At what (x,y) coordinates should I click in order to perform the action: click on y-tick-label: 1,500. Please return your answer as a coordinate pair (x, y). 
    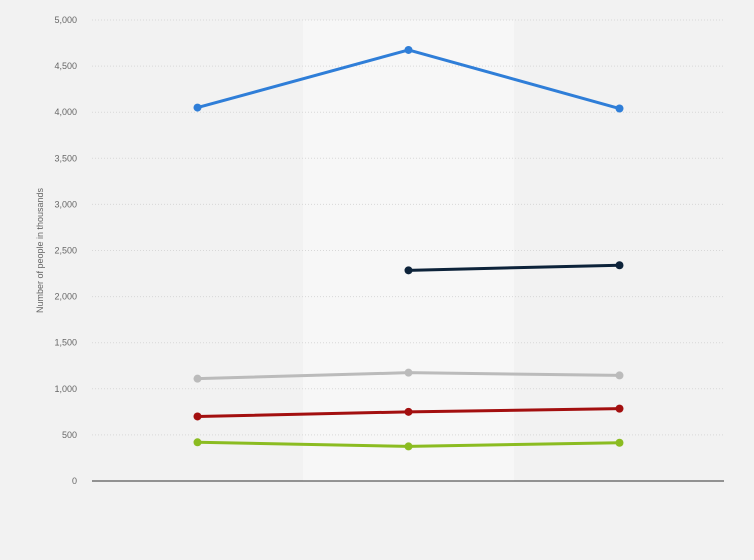
    Looking at the image, I should click on (65, 343).